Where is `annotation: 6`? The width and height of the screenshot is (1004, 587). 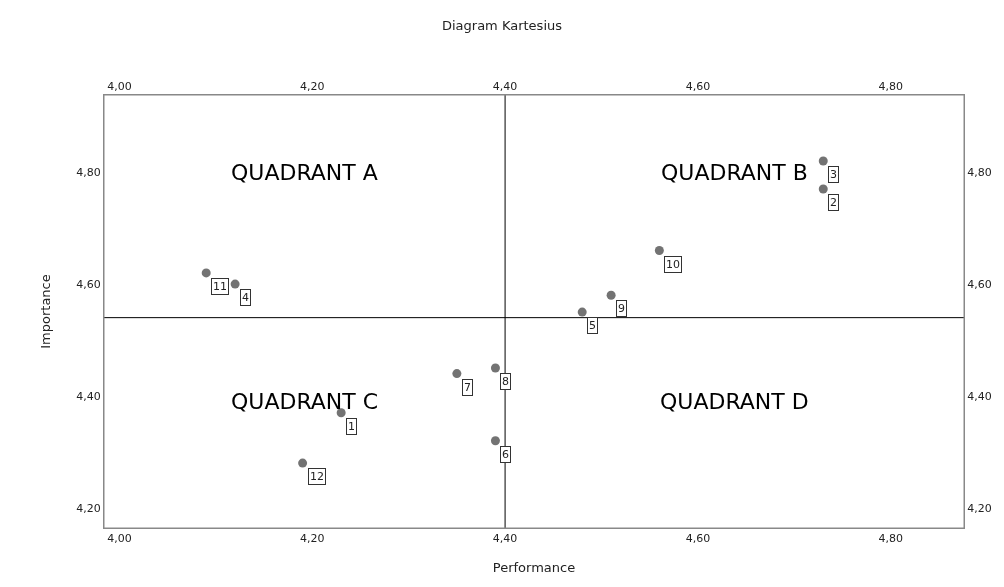
annotation: 6 is located at coordinates (505, 454).